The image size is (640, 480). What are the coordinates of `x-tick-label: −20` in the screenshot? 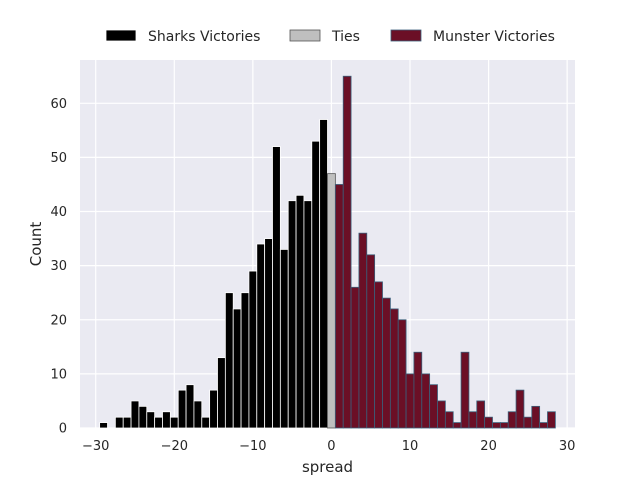 It's located at (174, 446).